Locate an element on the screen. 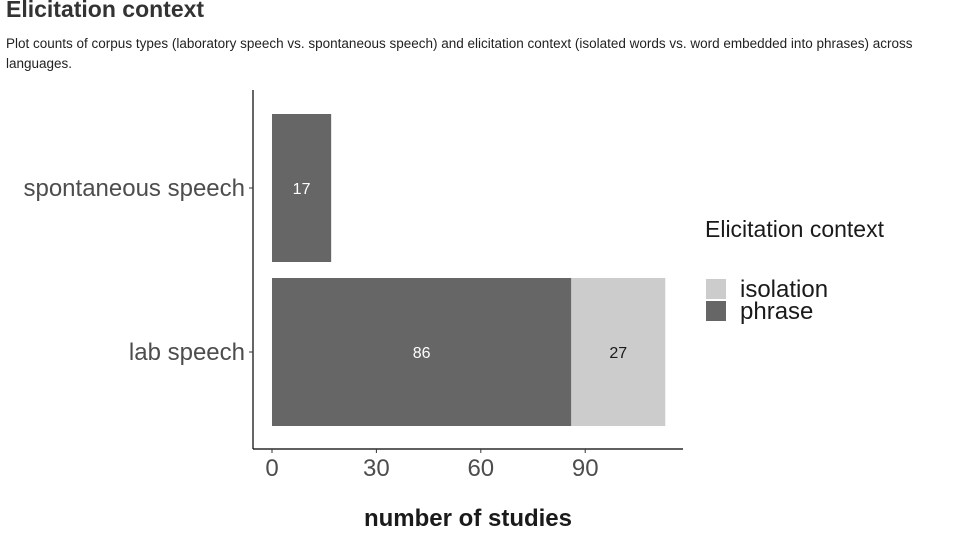  page-heading: Elicitation context is located at coordinates (105, 11).